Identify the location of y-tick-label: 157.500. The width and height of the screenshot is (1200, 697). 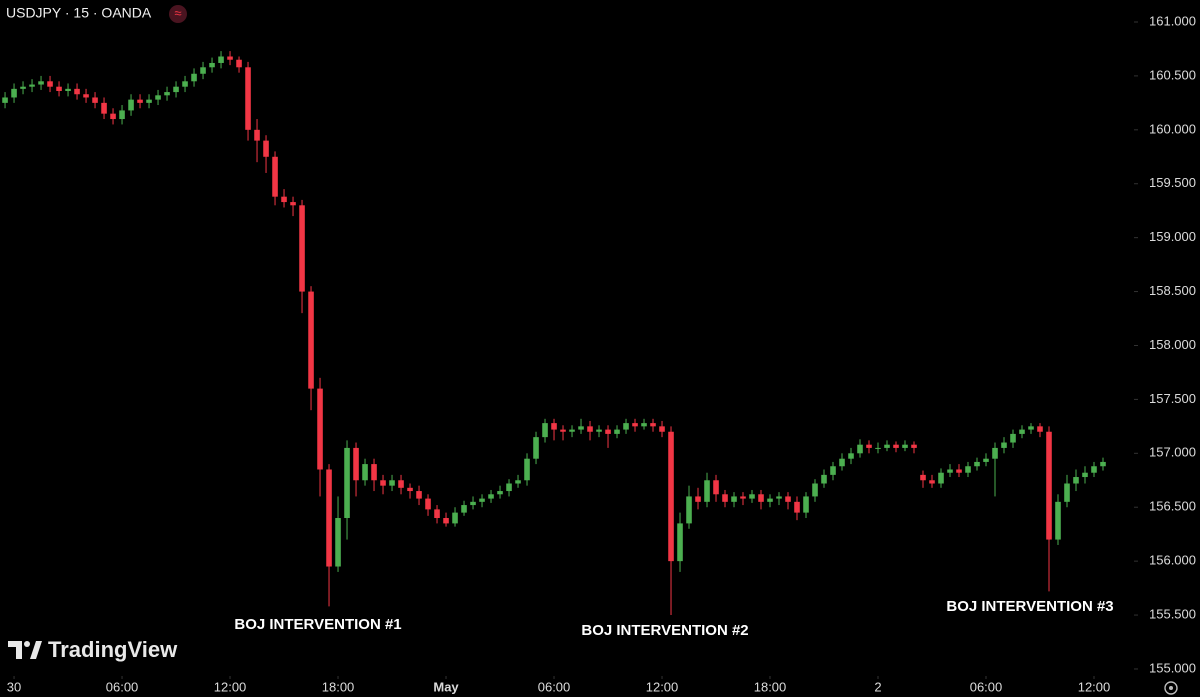
(1172, 398).